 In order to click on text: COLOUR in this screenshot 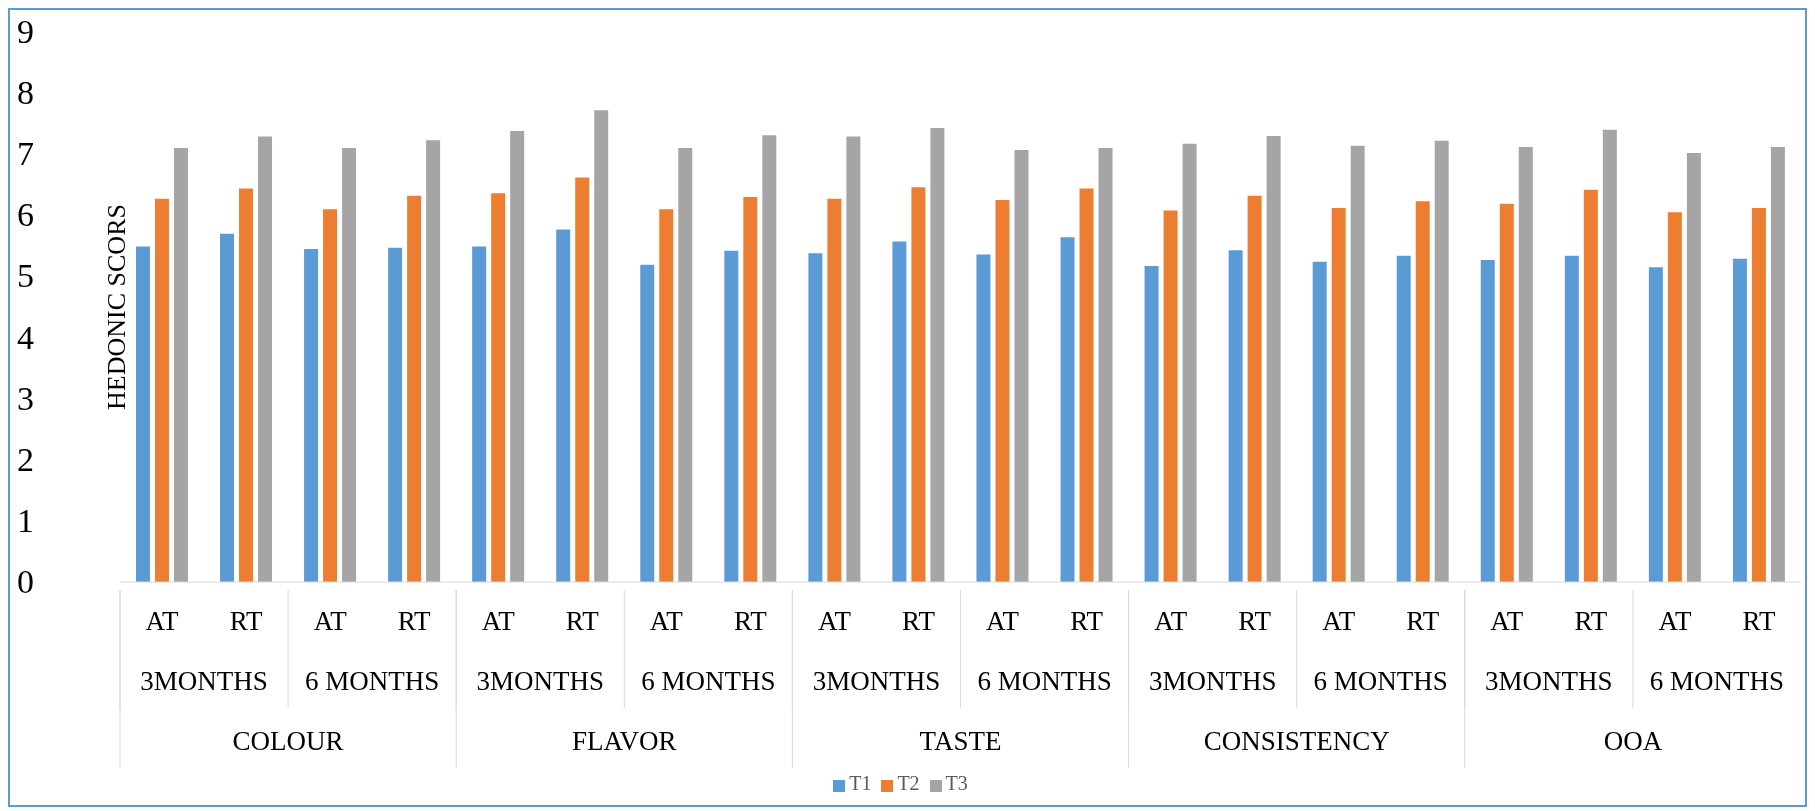, I will do `click(288, 741)`.